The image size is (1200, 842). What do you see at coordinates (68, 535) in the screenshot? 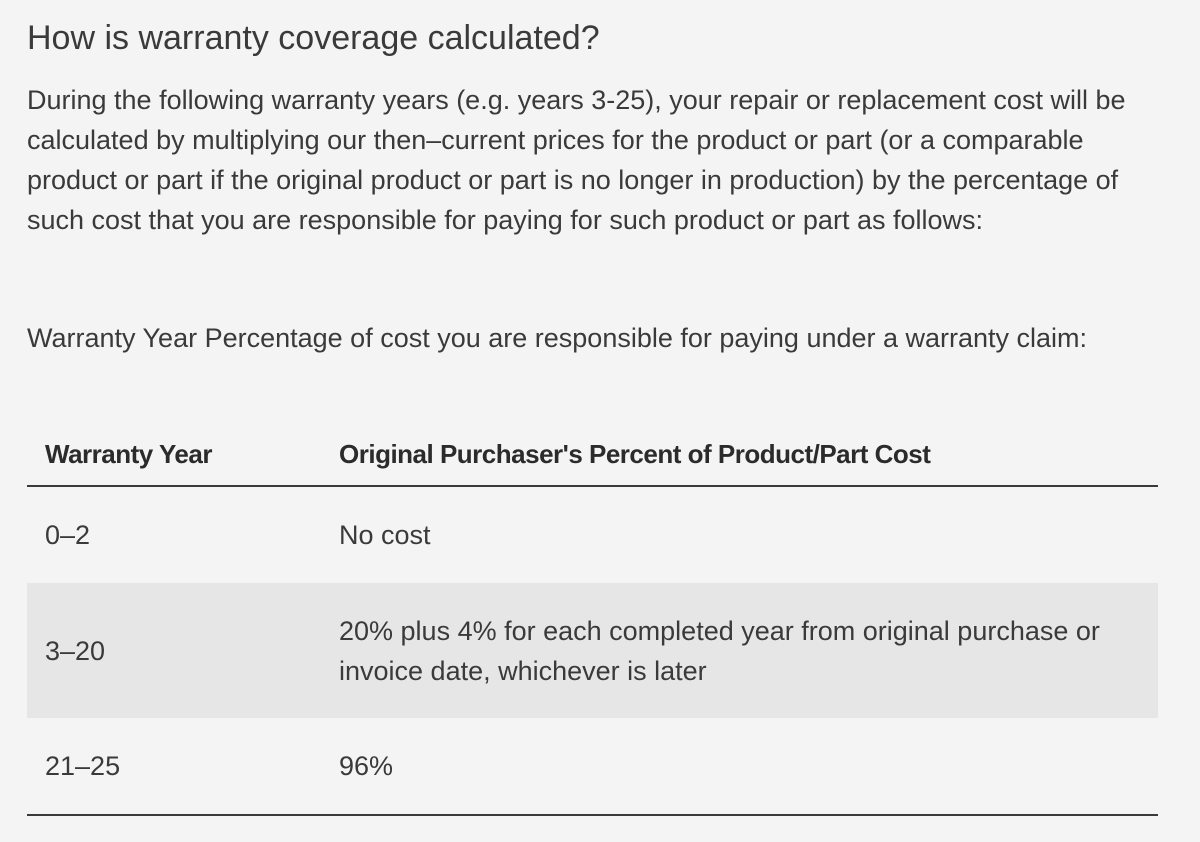
I see `cell-year: 0–2` at bounding box center [68, 535].